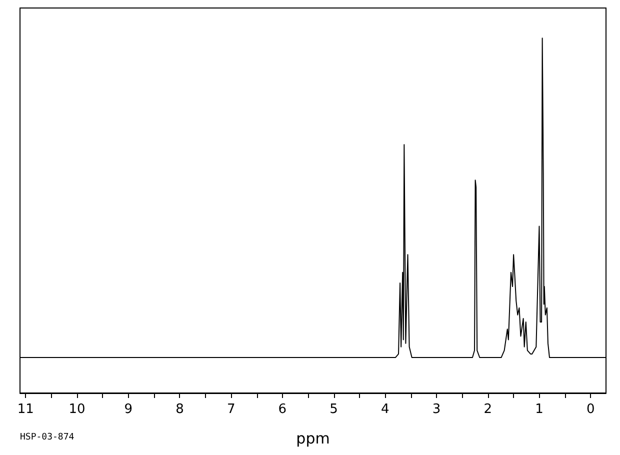 The image size is (620, 455). Describe the element at coordinates (385, 409) in the screenshot. I see `x-tick-label: 4` at that location.